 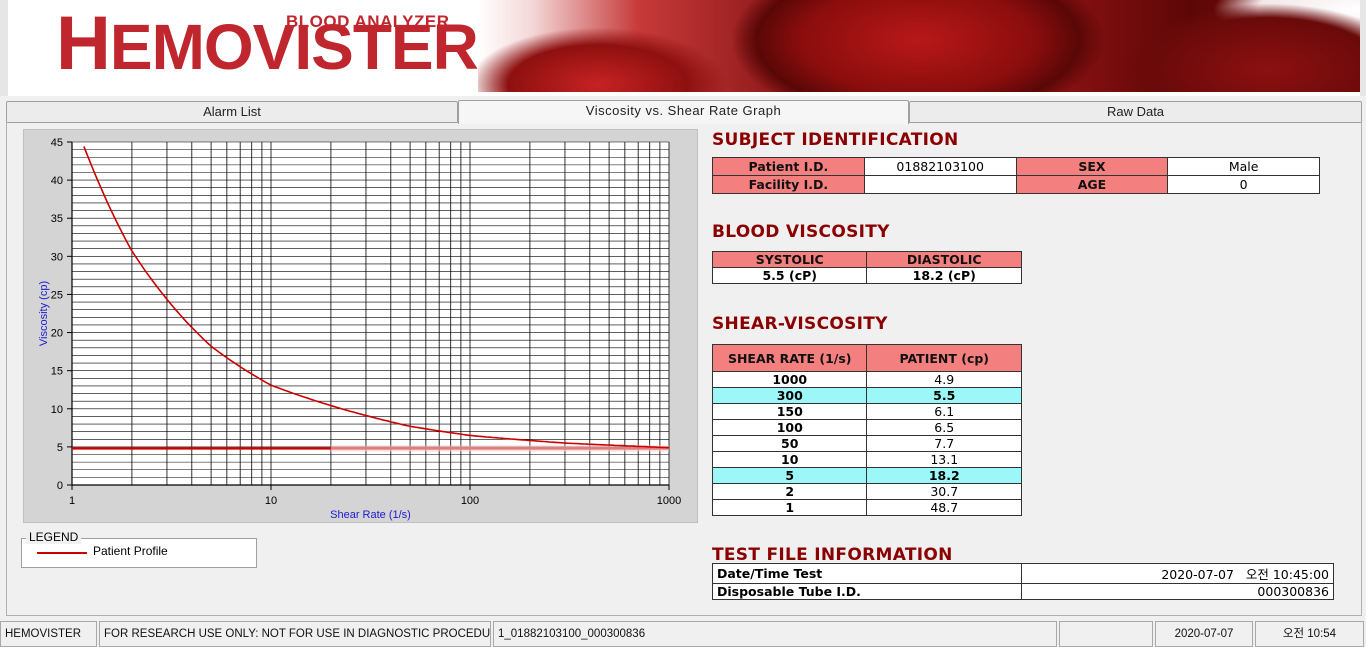 What do you see at coordinates (57, 181) in the screenshot?
I see `y-tick-label: 40` at bounding box center [57, 181].